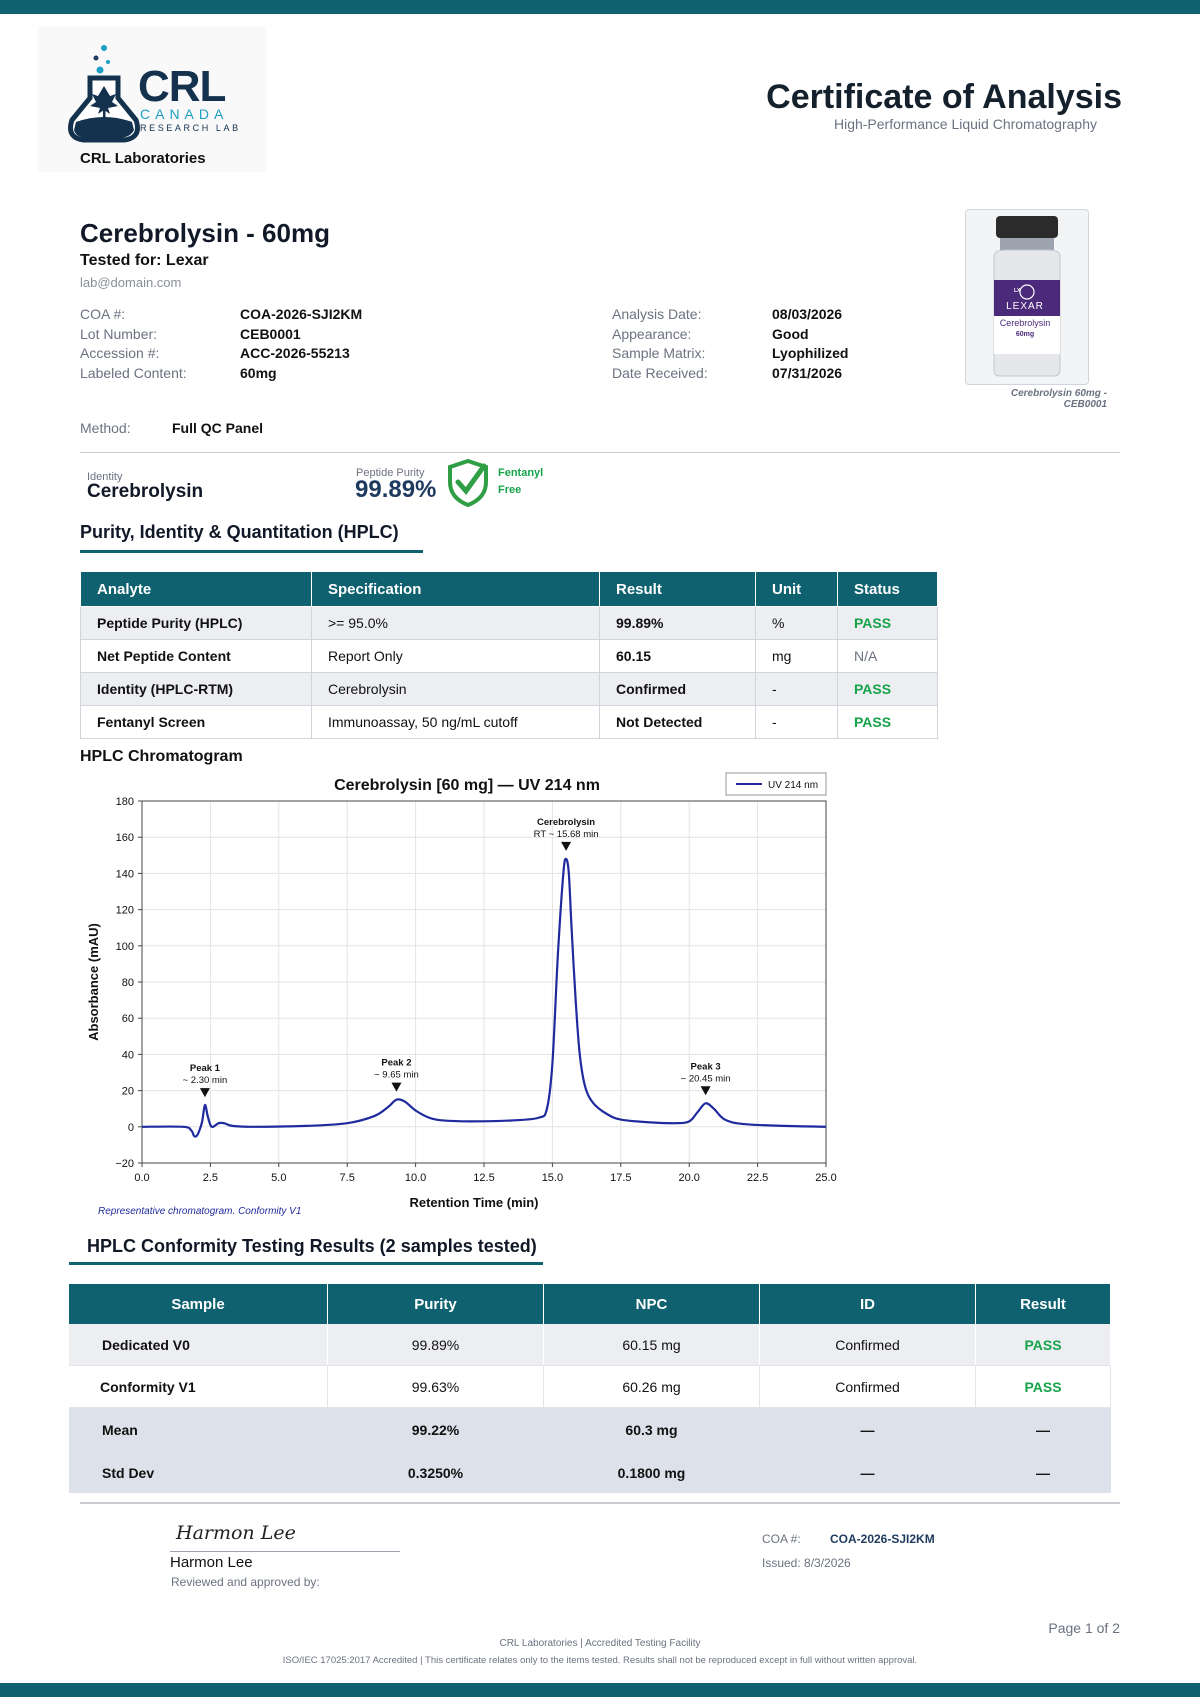 The height and width of the screenshot is (1697, 1200). I want to click on method-label: Method:, so click(105, 428).